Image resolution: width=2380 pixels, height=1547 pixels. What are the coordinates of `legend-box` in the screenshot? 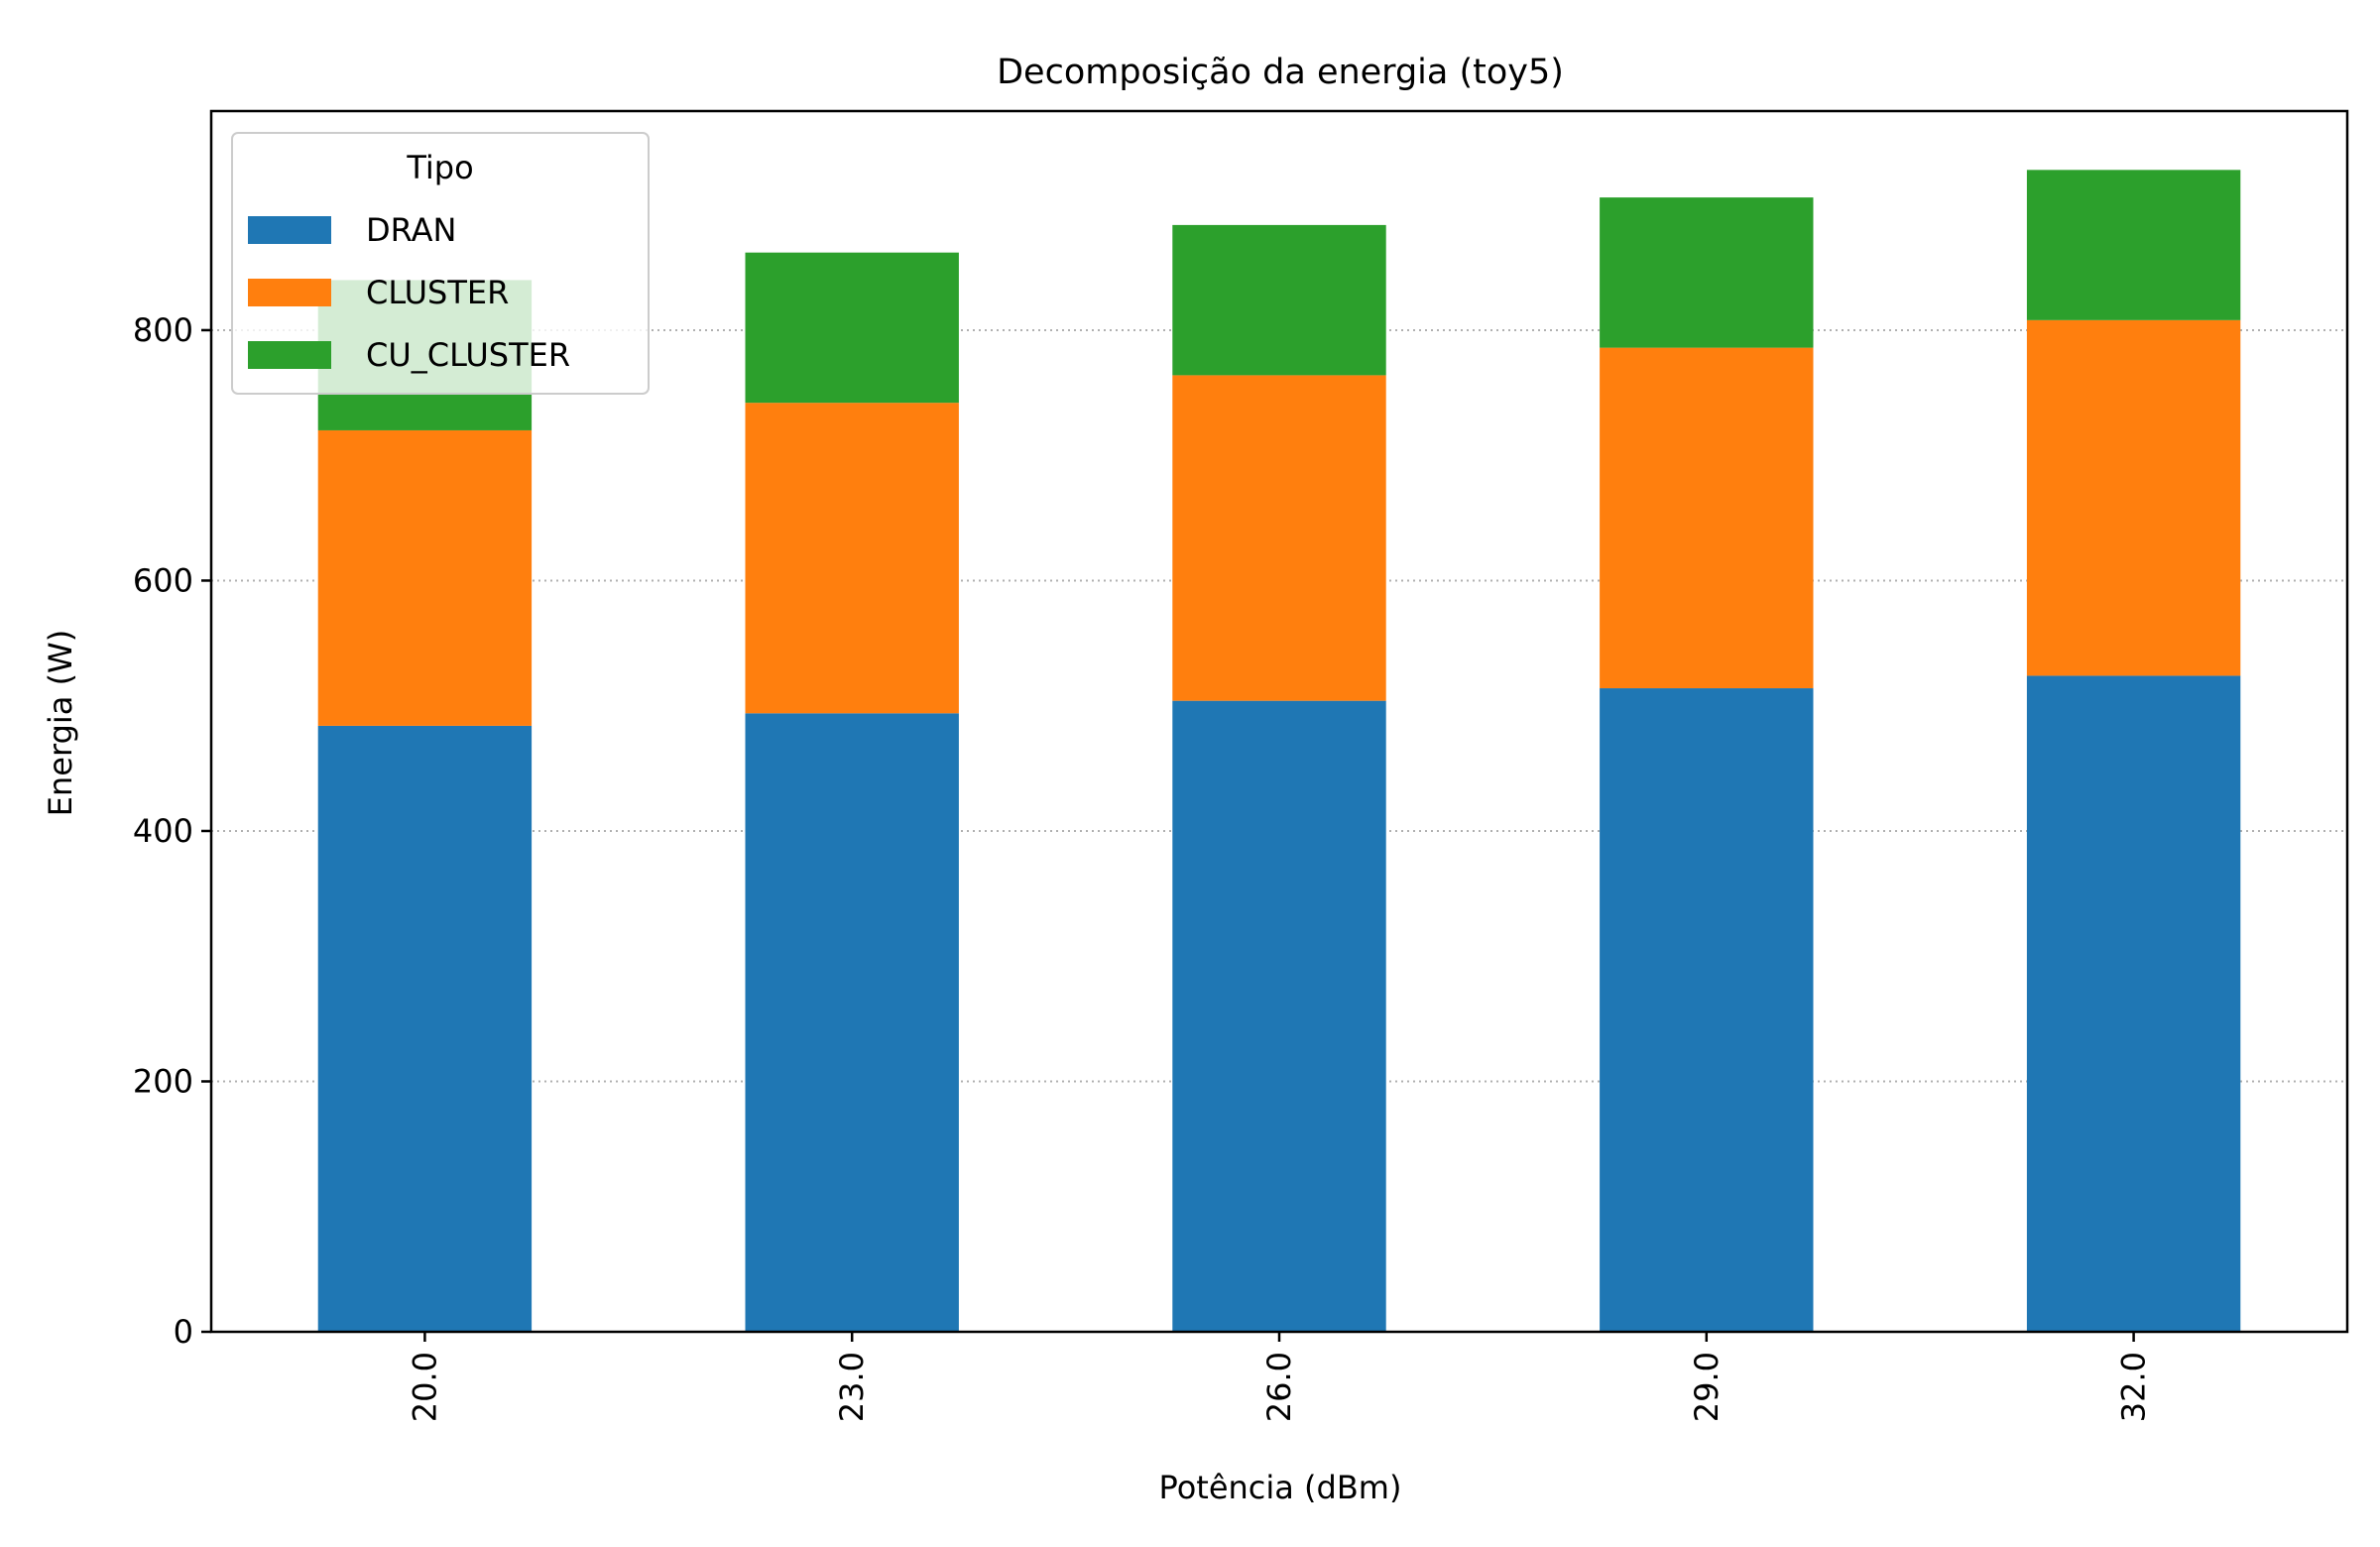 It's located at (440, 263).